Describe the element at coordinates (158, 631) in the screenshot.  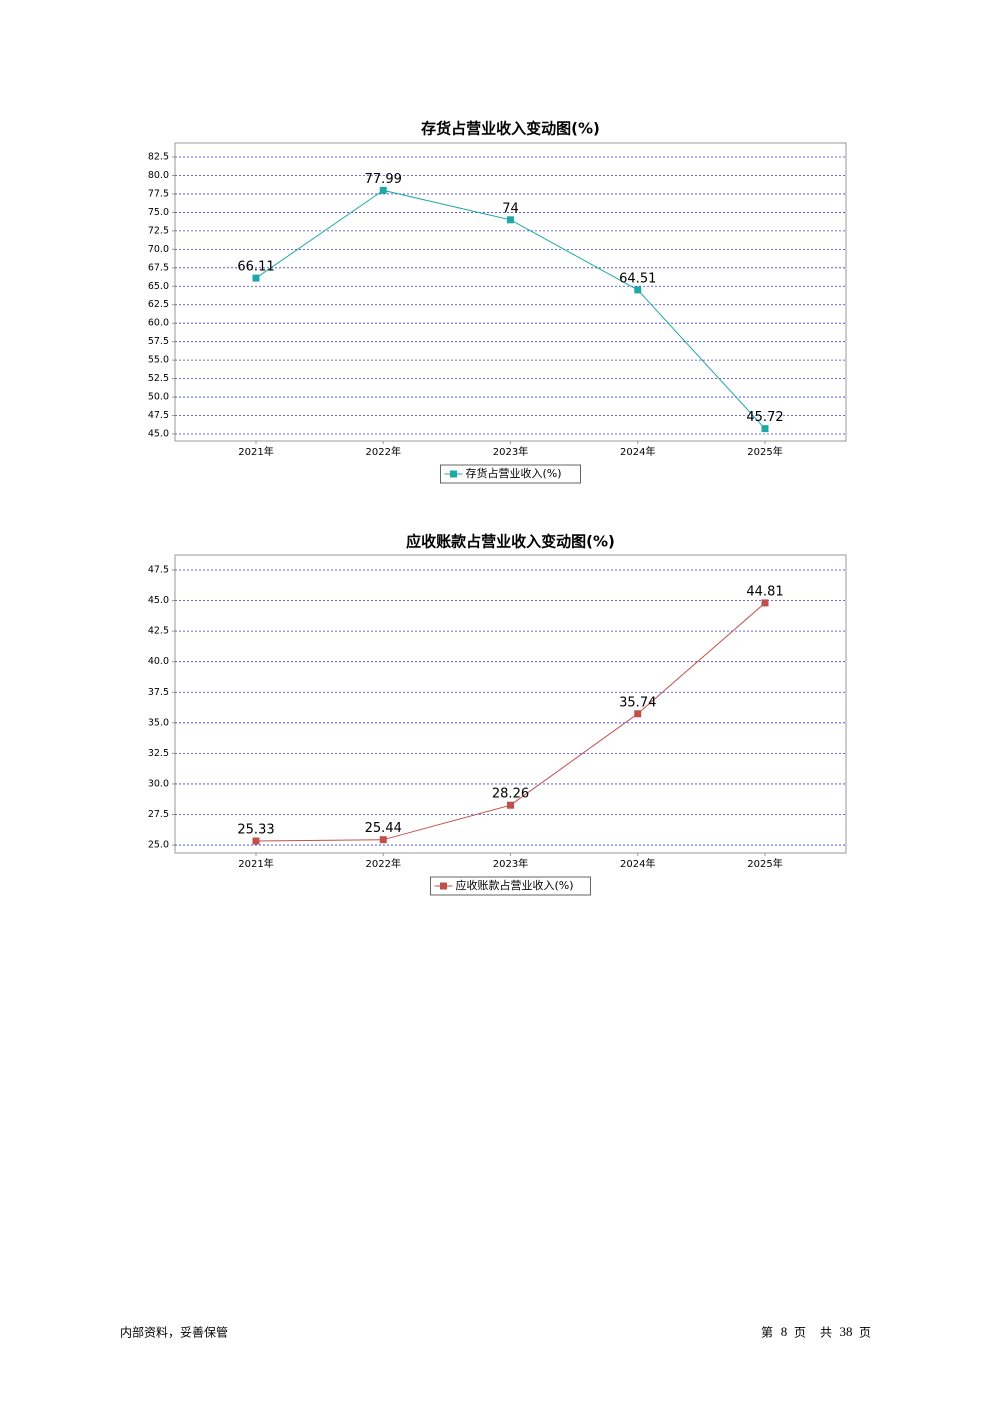
I see `y-tick-label: 42.5` at that location.